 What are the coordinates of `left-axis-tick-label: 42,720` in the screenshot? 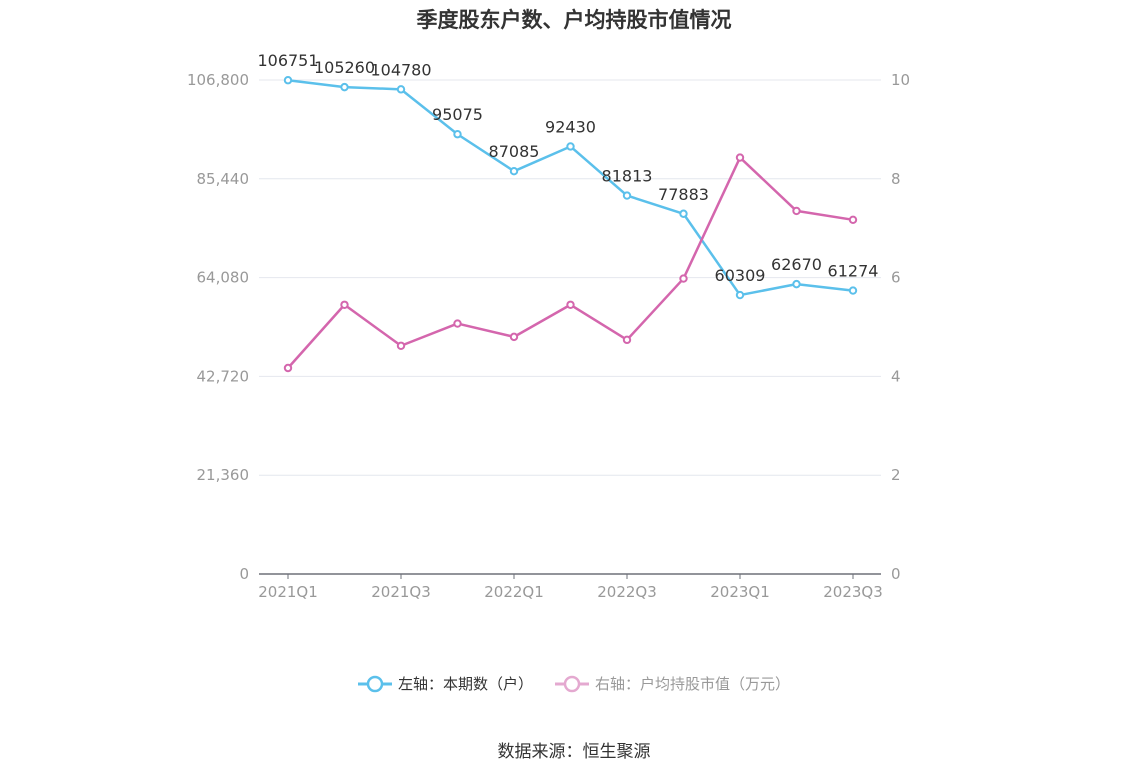 It's located at (223, 376).